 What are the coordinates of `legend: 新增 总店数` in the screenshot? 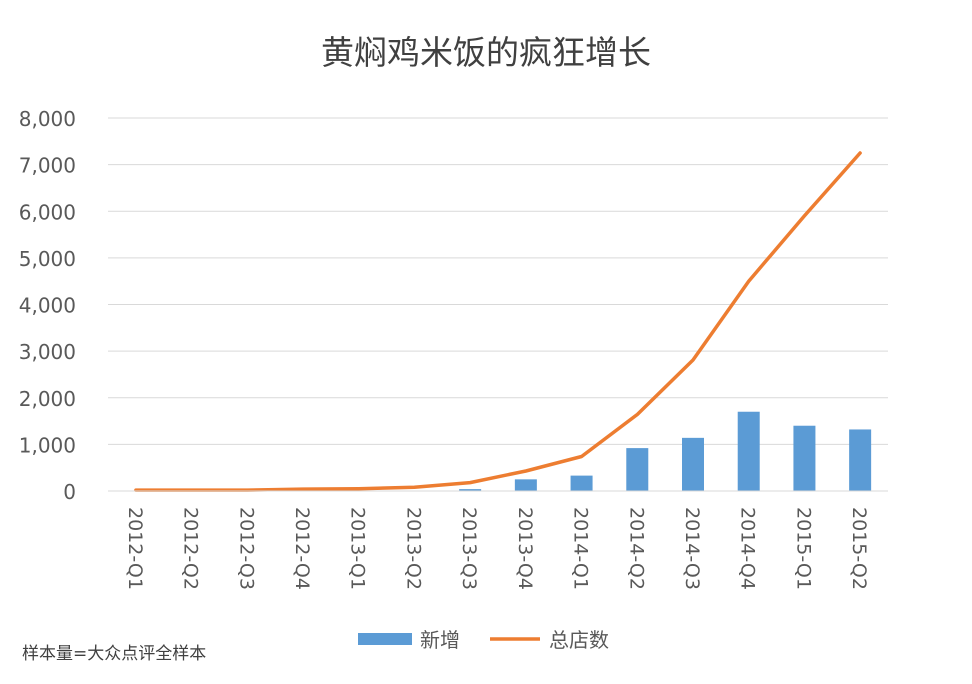 It's located at (483, 640).